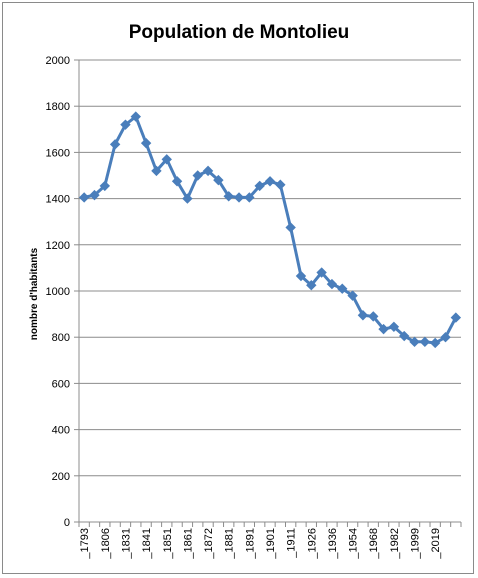 This screenshot has width=478, height=578. I want to click on x-tick-label-1982: _1982, so click(395, 544).